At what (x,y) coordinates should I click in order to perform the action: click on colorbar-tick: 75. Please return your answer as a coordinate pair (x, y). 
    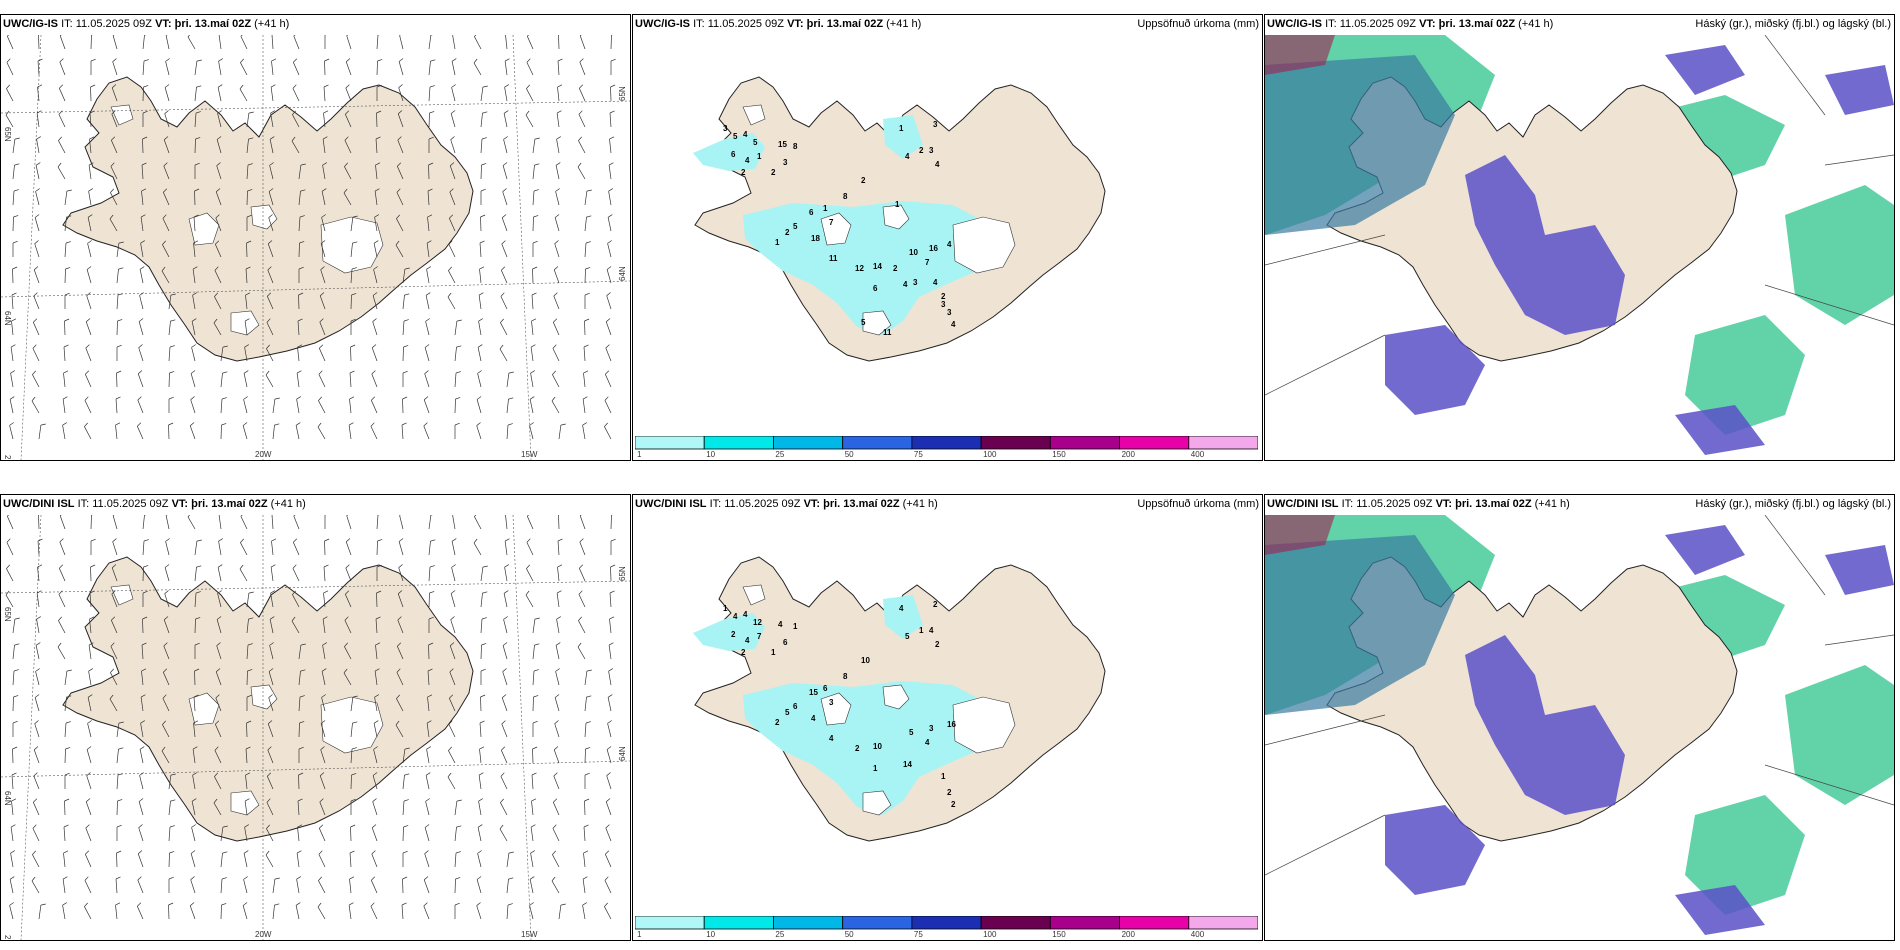
    Looking at the image, I should click on (918, 454).